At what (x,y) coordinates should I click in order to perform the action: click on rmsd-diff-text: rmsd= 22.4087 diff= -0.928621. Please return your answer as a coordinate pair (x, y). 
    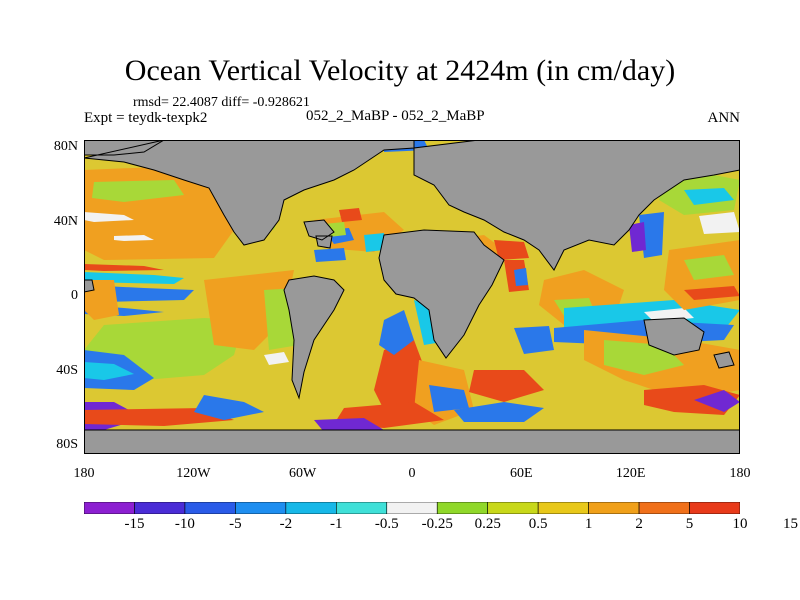
    Looking at the image, I should click on (221, 102).